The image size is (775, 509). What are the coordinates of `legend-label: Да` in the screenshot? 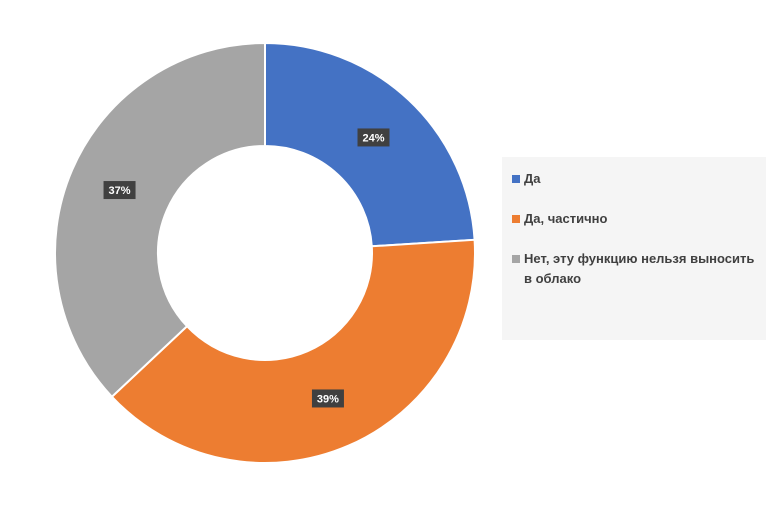 It's located at (532, 178).